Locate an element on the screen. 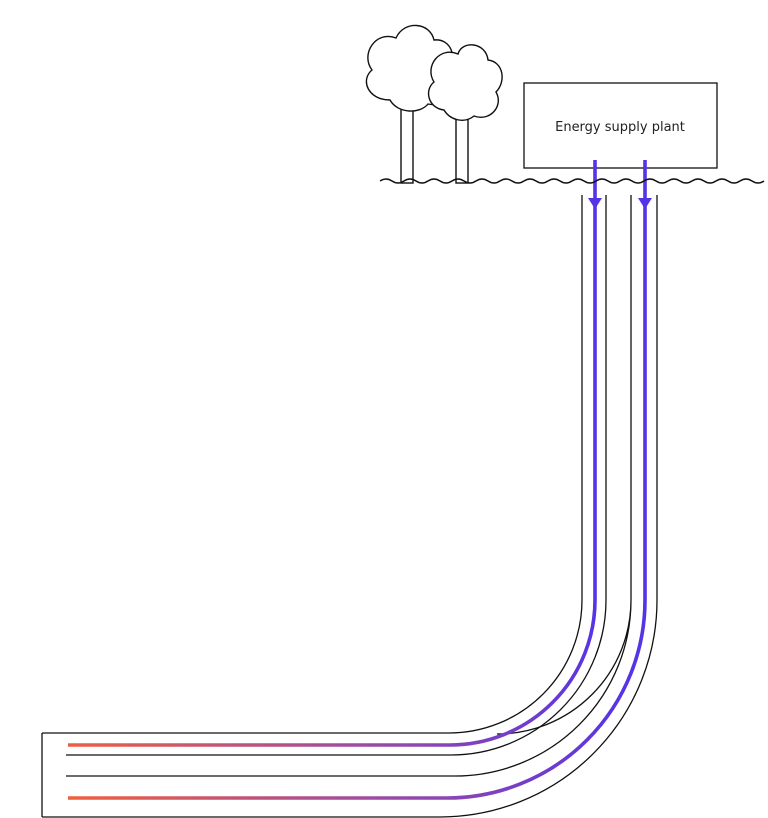 The height and width of the screenshot is (818, 768). plant-label: Energy supply plant is located at coordinates (620, 127).